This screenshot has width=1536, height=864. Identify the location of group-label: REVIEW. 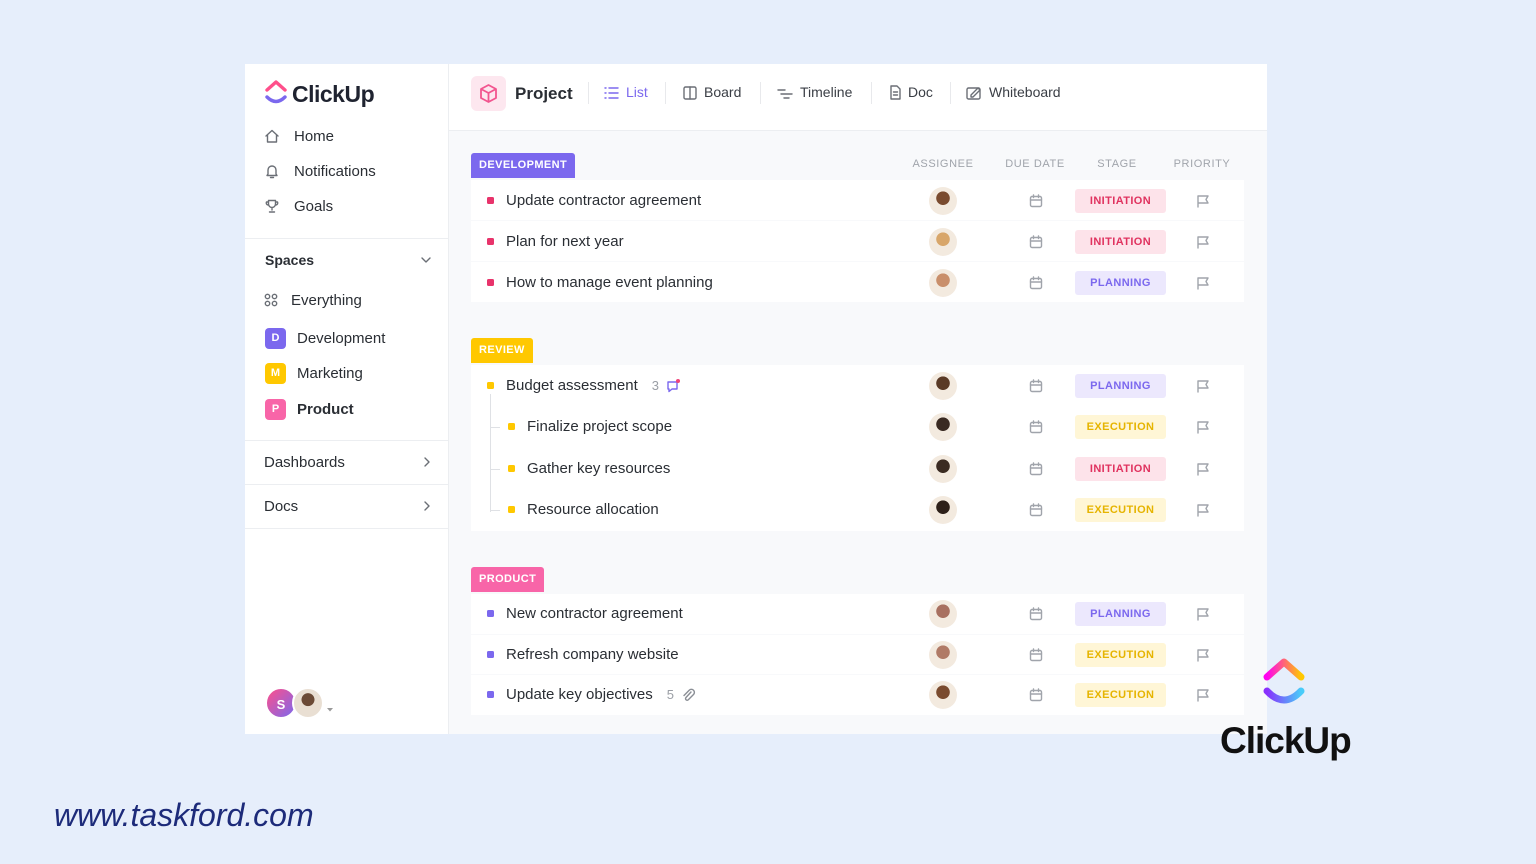
(502, 350).